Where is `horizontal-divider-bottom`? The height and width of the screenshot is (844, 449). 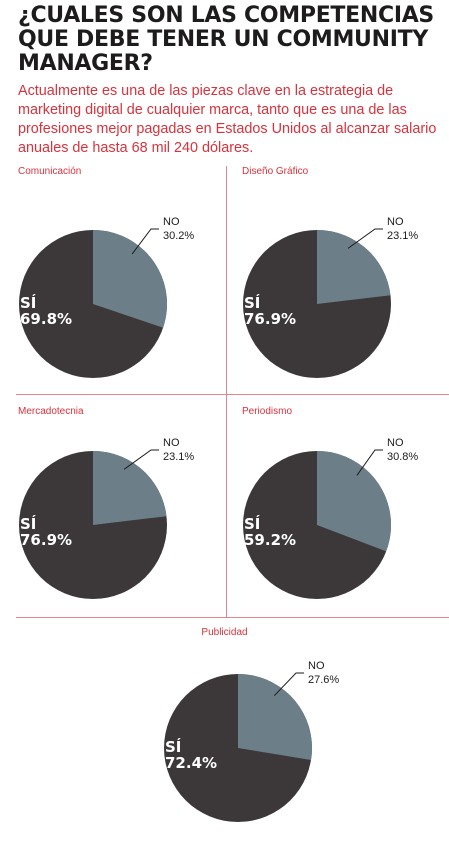 horizontal-divider-bottom is located at coordinates (232, 617).